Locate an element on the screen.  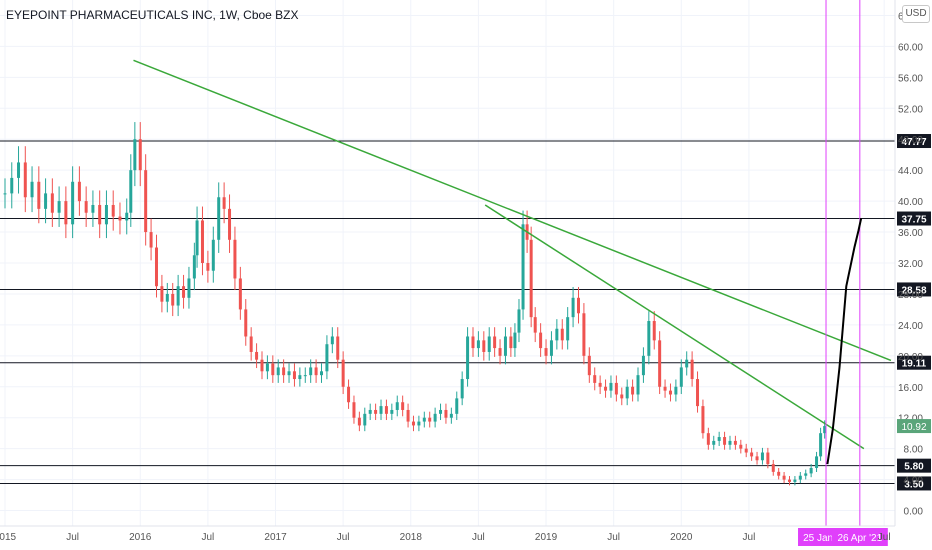
price-tick-label: 8.00 is located at coordinates (914, 450).